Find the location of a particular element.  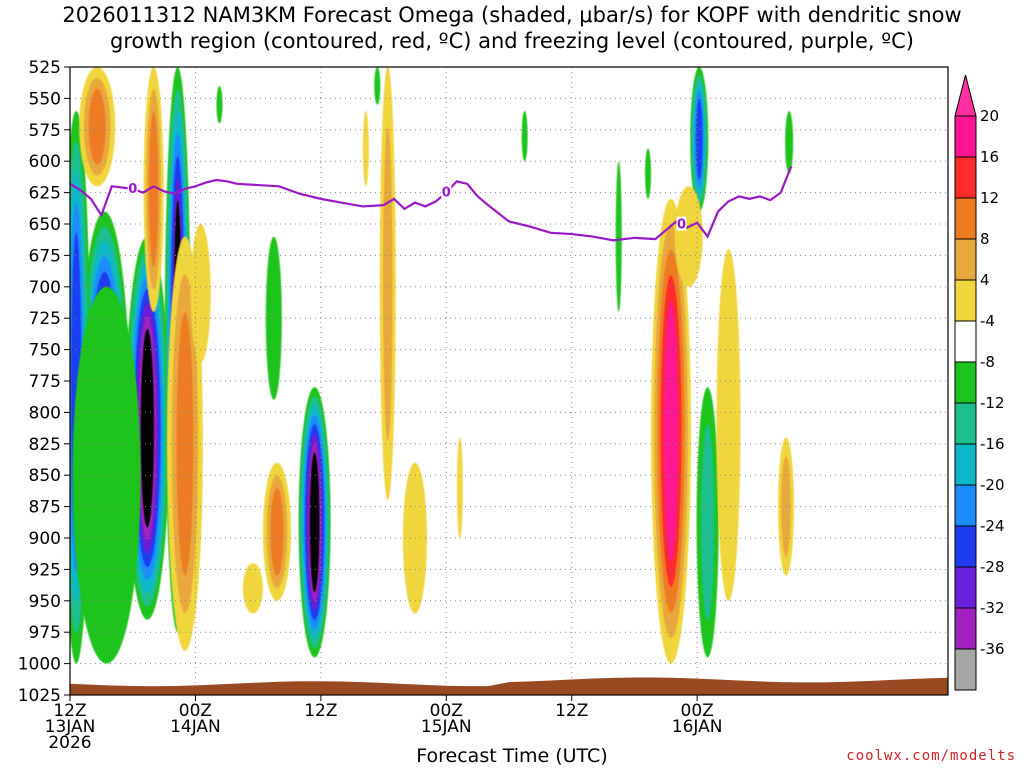

colorbar-label: -24 is located at coordinates (992, 526).